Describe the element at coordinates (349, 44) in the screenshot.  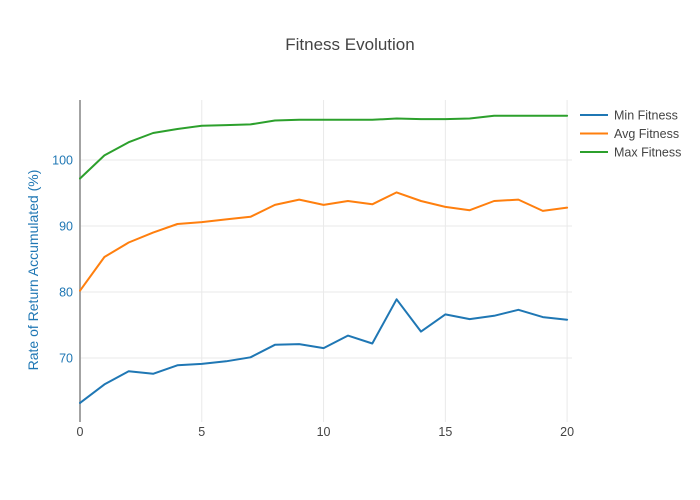
I see `chart-title: Fitness Evolution` at that location.